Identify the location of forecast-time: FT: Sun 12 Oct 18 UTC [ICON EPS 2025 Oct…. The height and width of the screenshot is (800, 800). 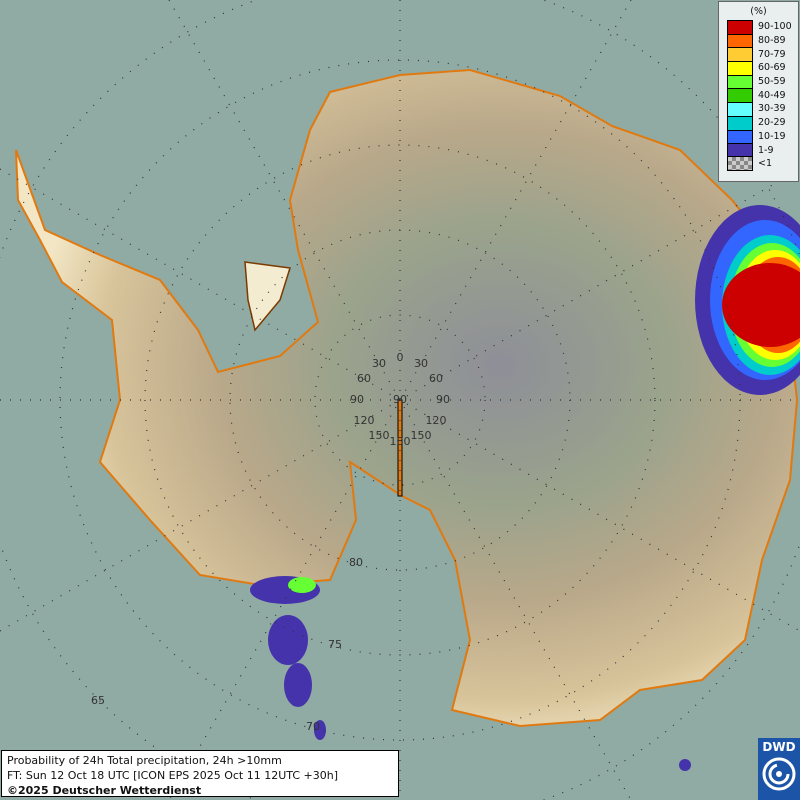
(173, 775).